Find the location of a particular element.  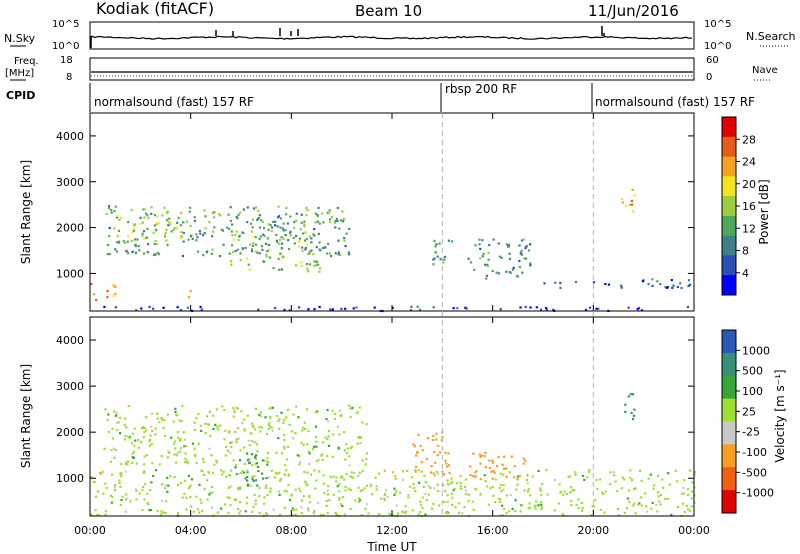

x-tick-label: 00:00 is located at coordinates (694, 530).